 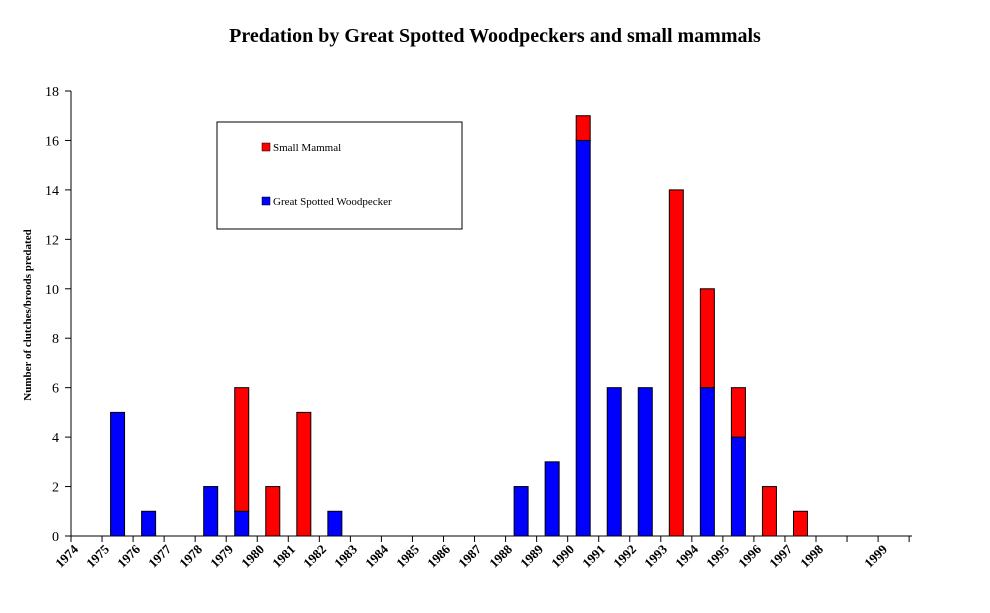 What do you see at coordinates (52, 290) in the screenshot?
I see `y-tick-label: 10` at bounding box center [52, 290].